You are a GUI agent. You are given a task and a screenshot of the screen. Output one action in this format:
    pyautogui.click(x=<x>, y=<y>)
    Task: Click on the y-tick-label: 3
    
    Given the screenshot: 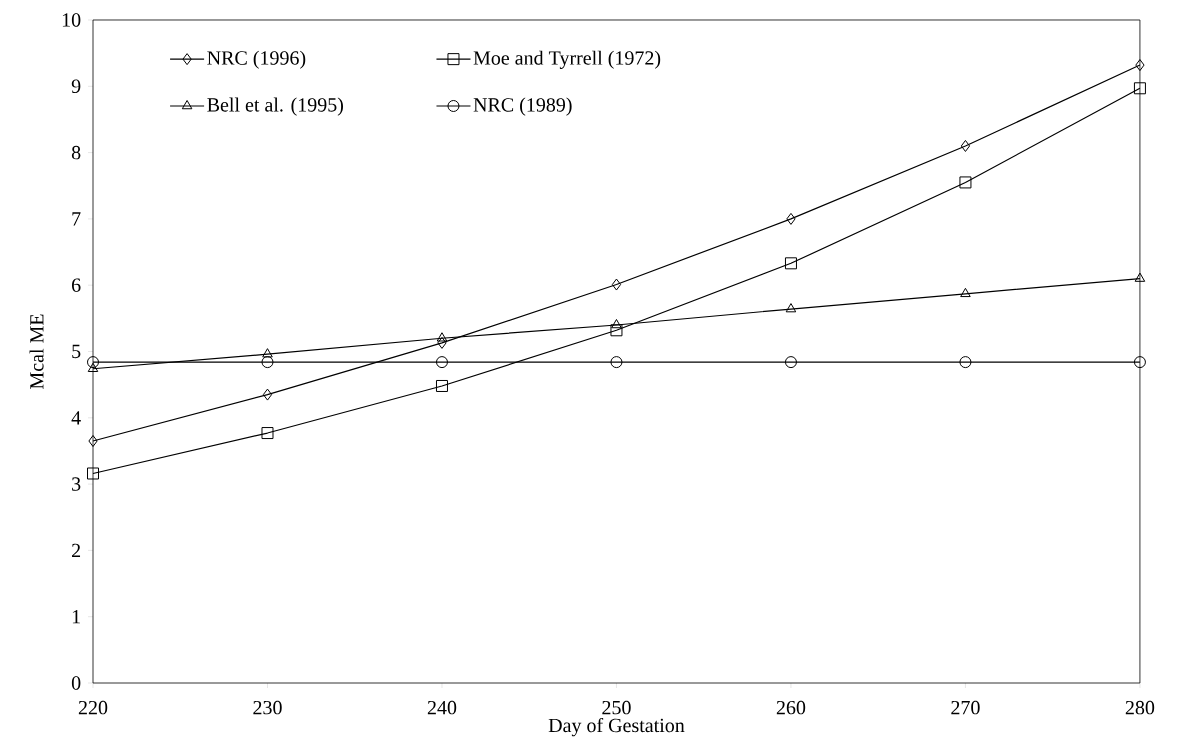 What is the action you would take?
    pyautogui.click(x=76, y=484)
    